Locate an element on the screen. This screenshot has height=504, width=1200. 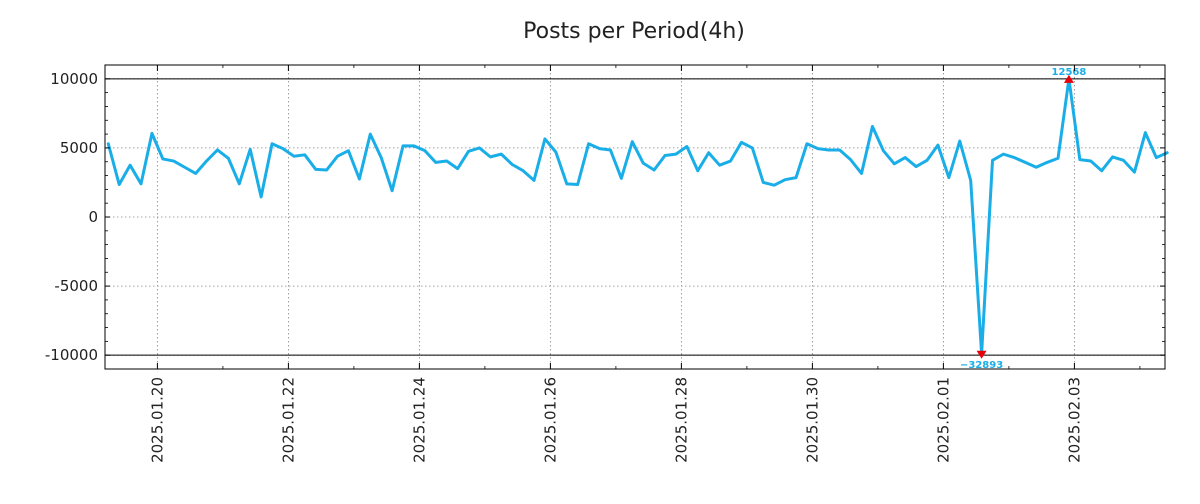
y-tick-label: -10000 is located at coordinates (71, 355).